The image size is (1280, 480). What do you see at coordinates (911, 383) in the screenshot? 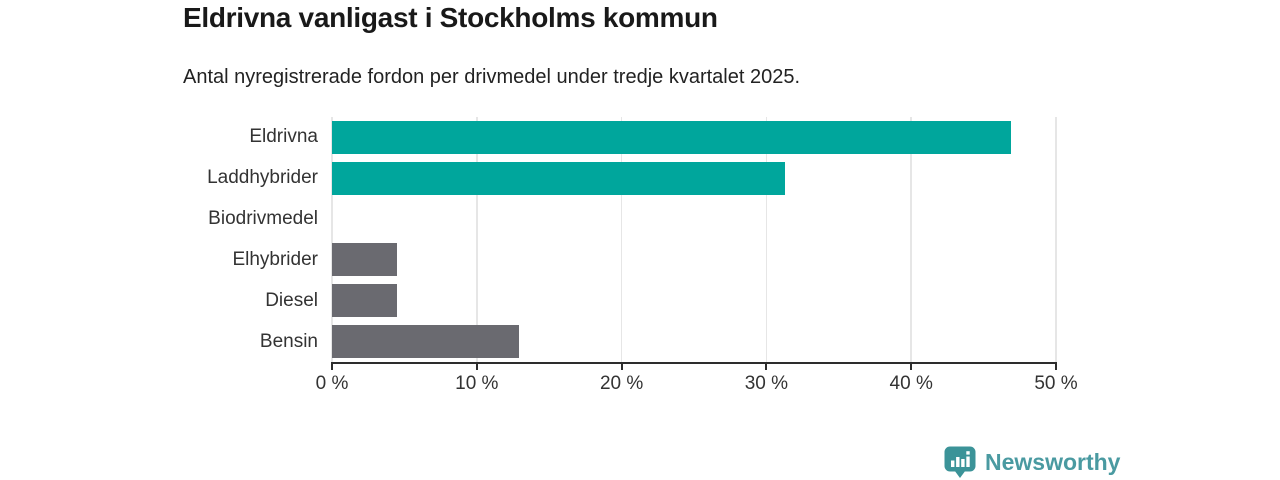
I see `x-tick-label: 40 %` at bounding box center [911, 383].